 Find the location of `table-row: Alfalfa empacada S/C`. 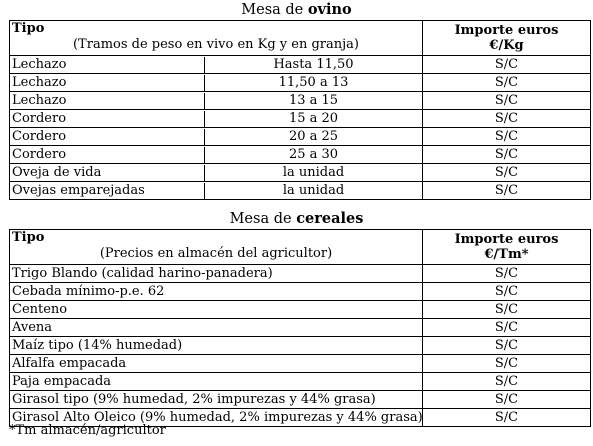

table-row: Alfalfa empacada S/C is located at coordinates (300, 363).